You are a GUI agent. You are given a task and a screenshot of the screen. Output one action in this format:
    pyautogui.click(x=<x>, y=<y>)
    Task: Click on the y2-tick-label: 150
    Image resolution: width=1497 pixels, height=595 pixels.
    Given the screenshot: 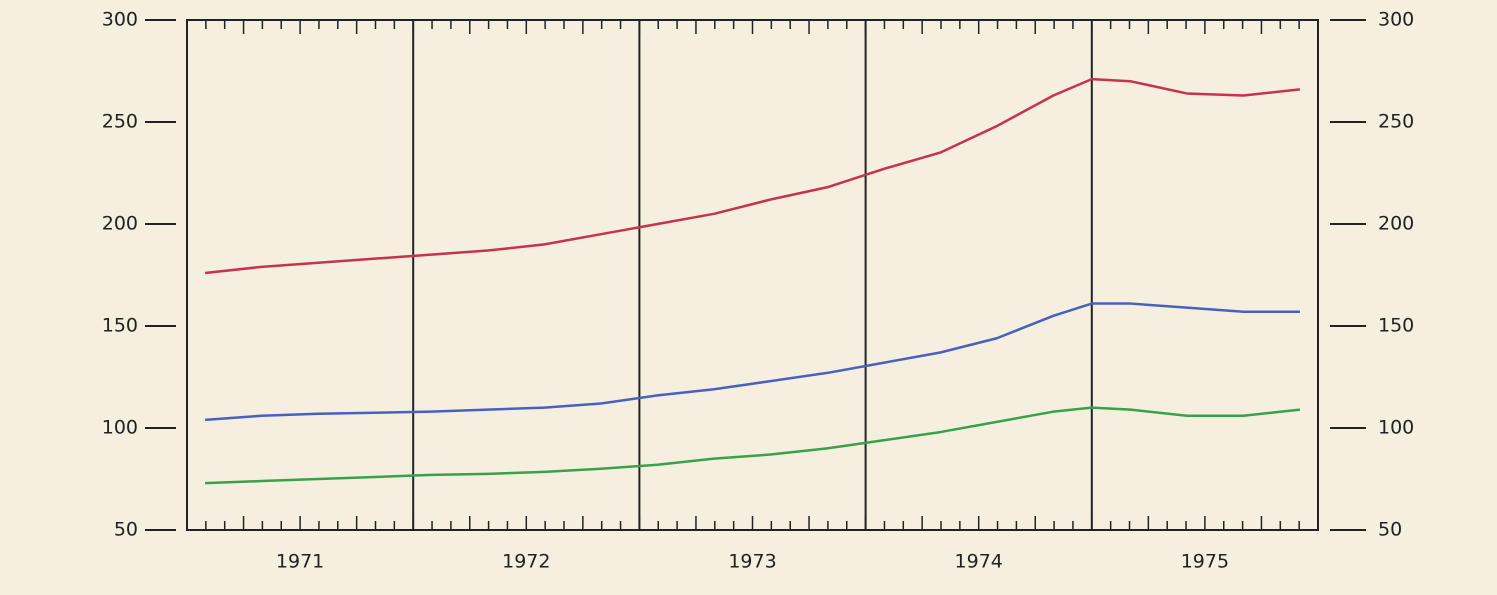 What is the action you would take?
    pyautogui.click(x=1396, y=326)
    